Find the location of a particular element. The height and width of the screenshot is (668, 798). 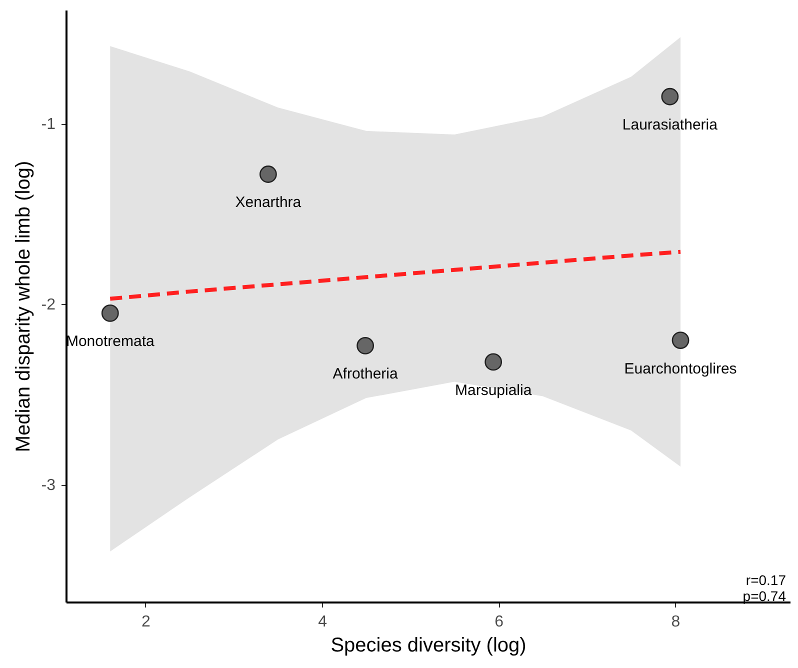

annotation: Xenarthra is located at coordinates (268, 203).